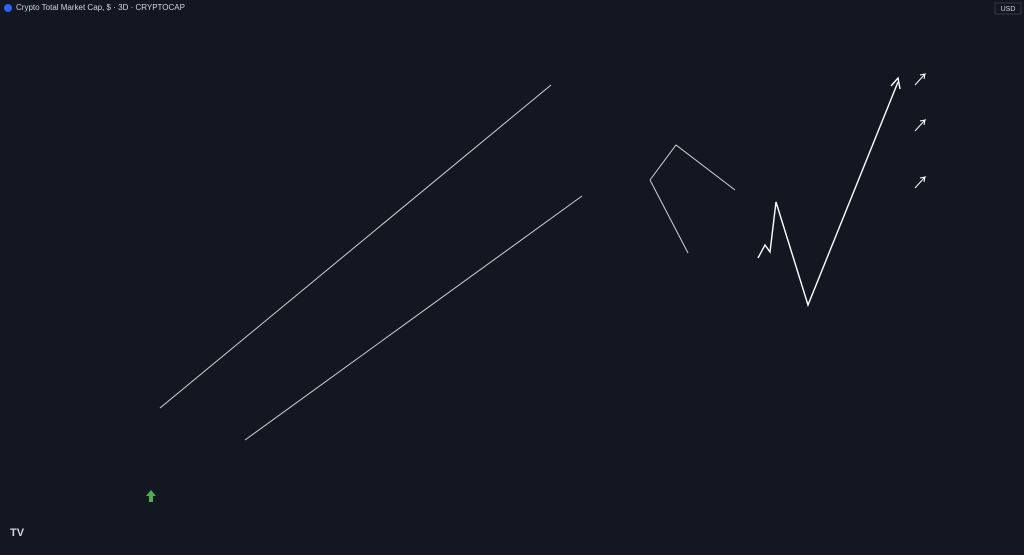 The image size is (1024, 555). What do you see at coordinates (1008, 270) in the screenshot?
I see `y-axis-panel` at bounding box center [1008, 270].